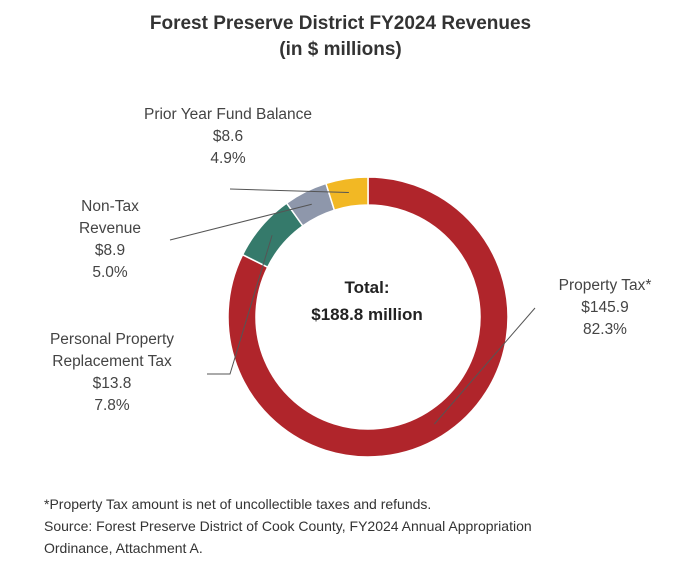 Image resolution: width=681 pixels, height=581 pixels. I want to click on leader-property-tax, so click(485, 366).